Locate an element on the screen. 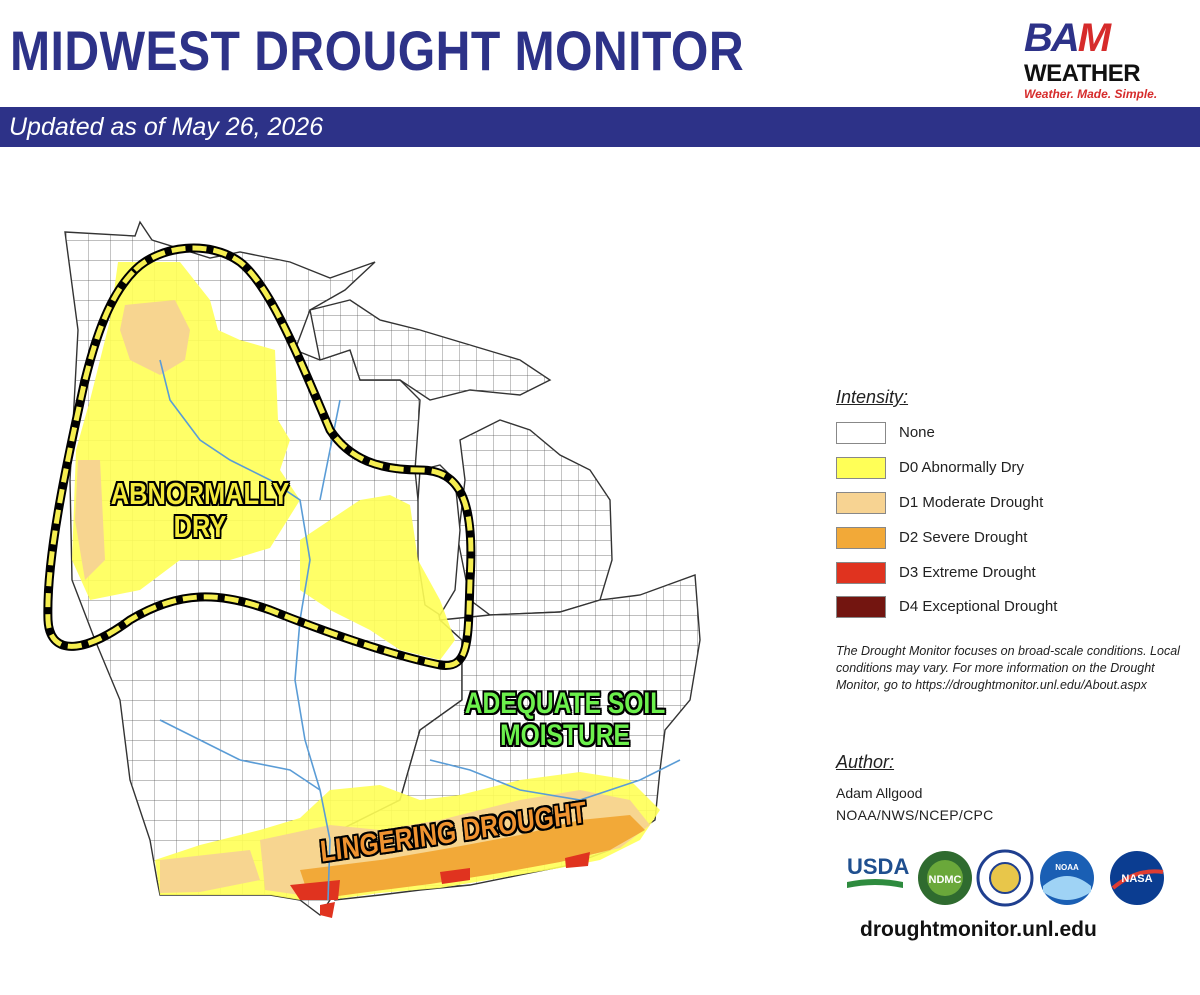 This screenshot has width=1200, height=995. author-name: Adam Allgood is located at coordinates (879, 793).